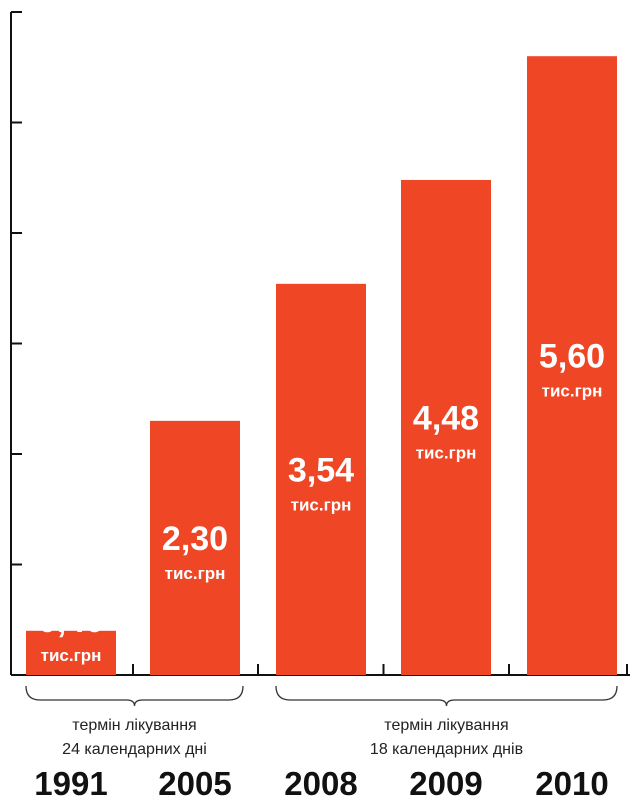 This screenshot has height=800, width=630. I want to click on group-caption-line2: 24 календарних дні, so click(134, 749).